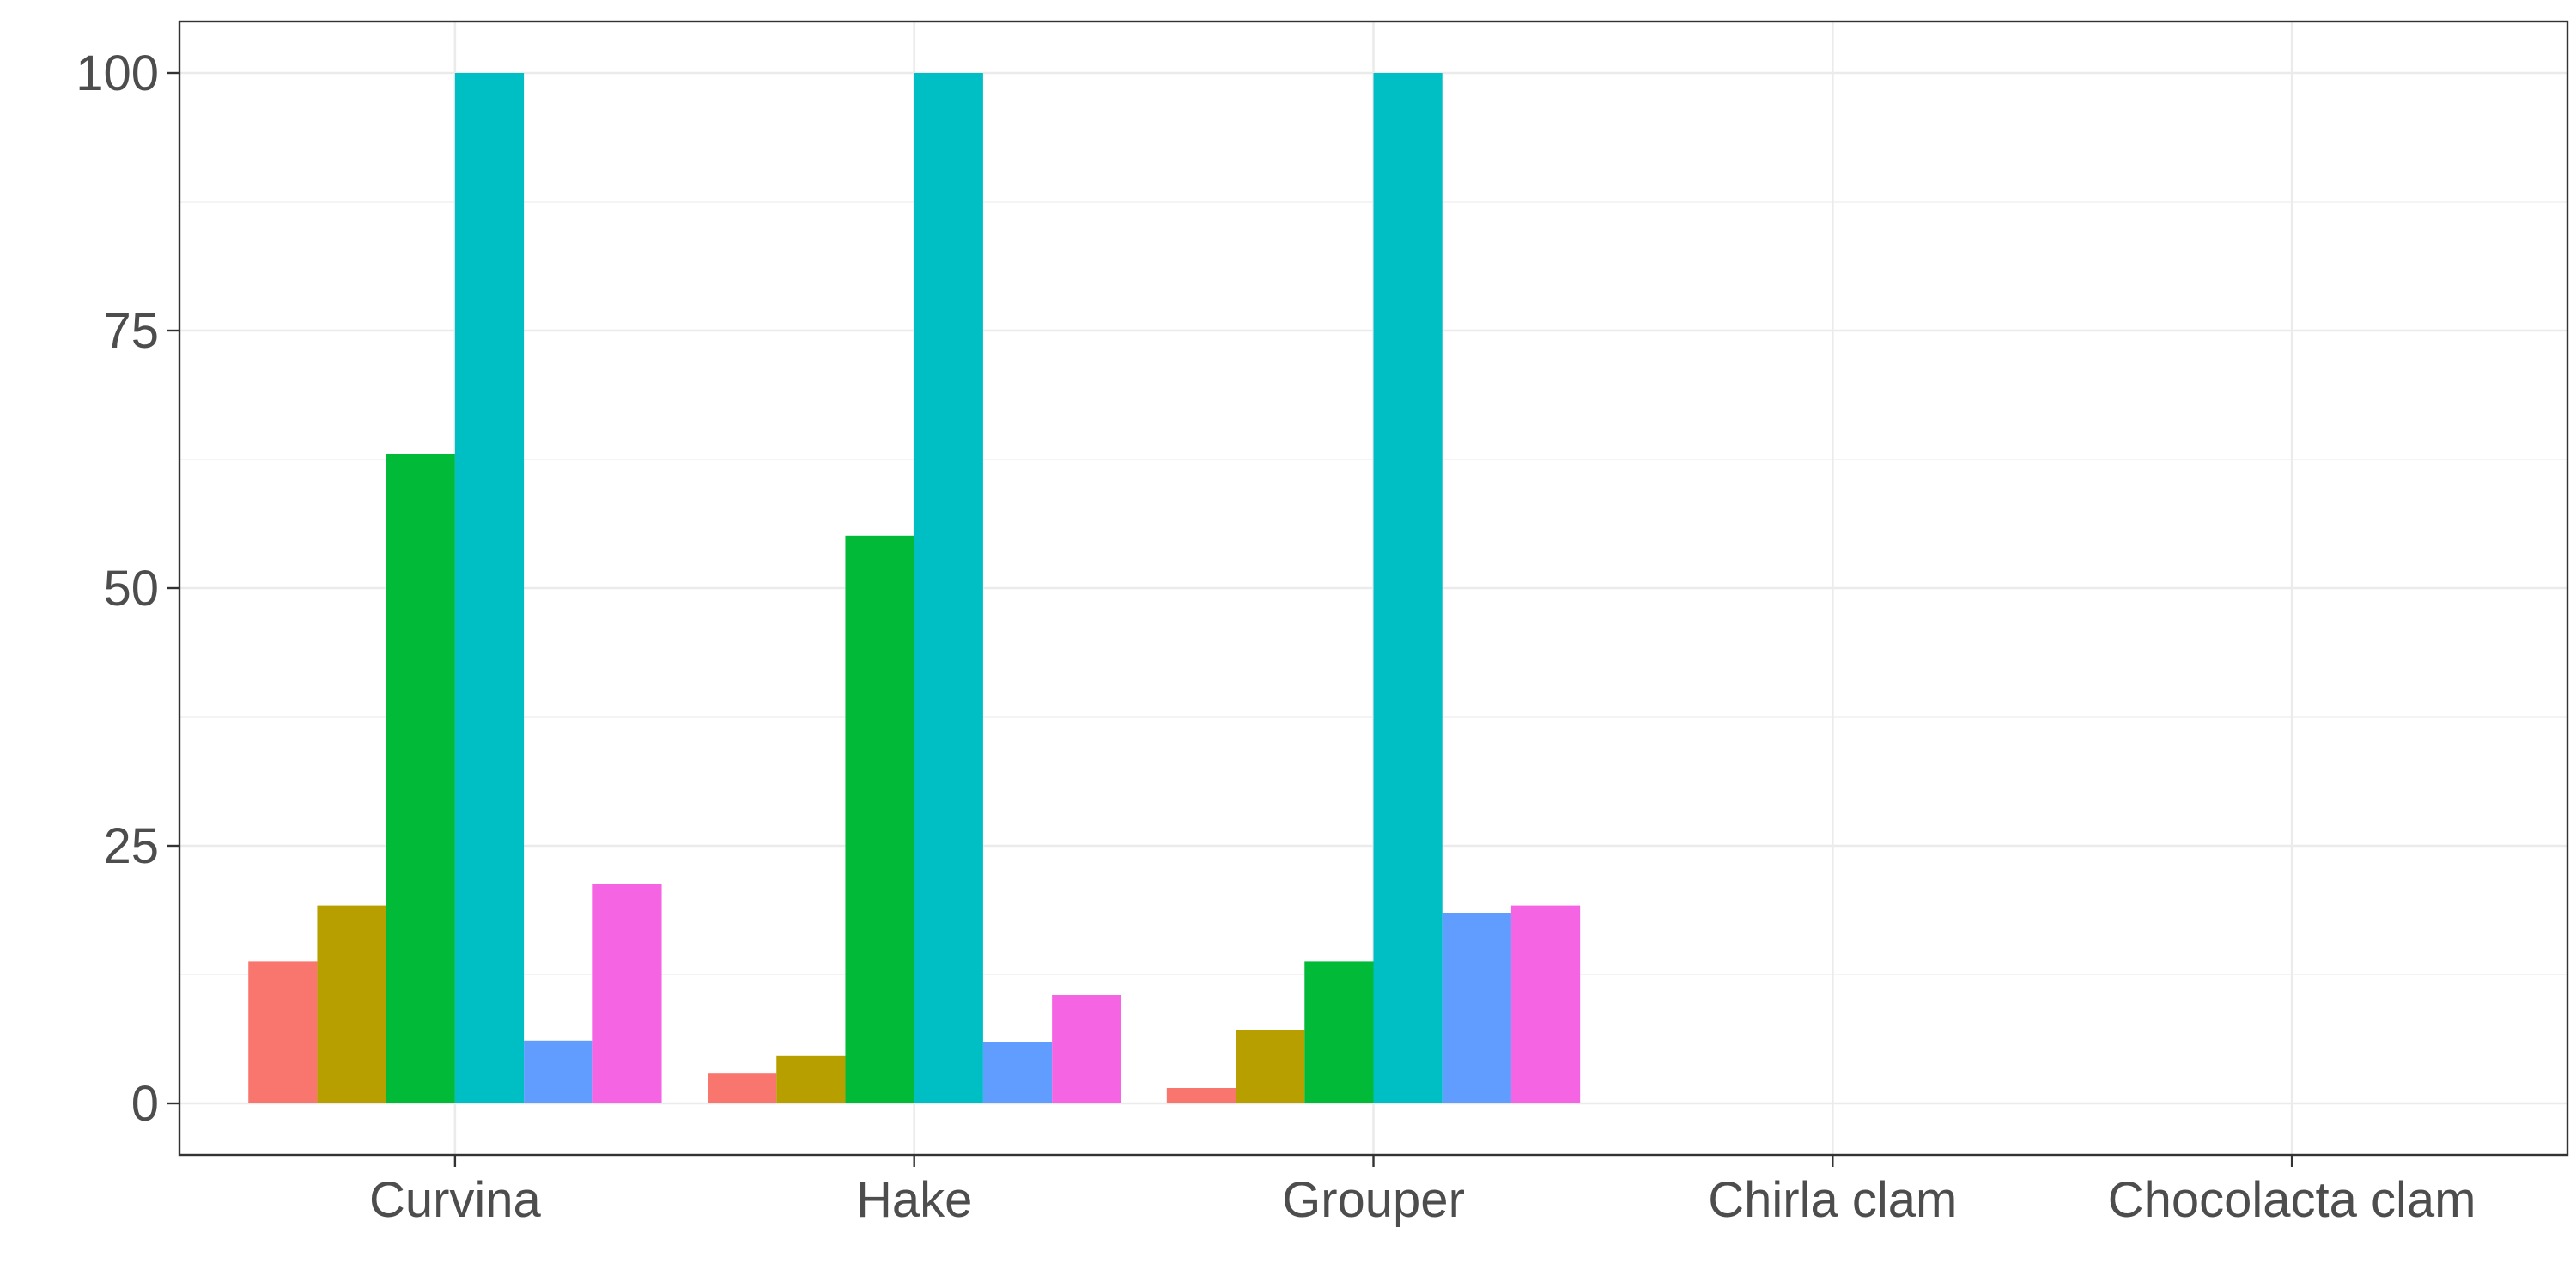 The image size is (2576, 1288). Describe the element at coordinates (1833, 1200) in the screenshot. I see `x-tick-label: Chirla clam` at that location.